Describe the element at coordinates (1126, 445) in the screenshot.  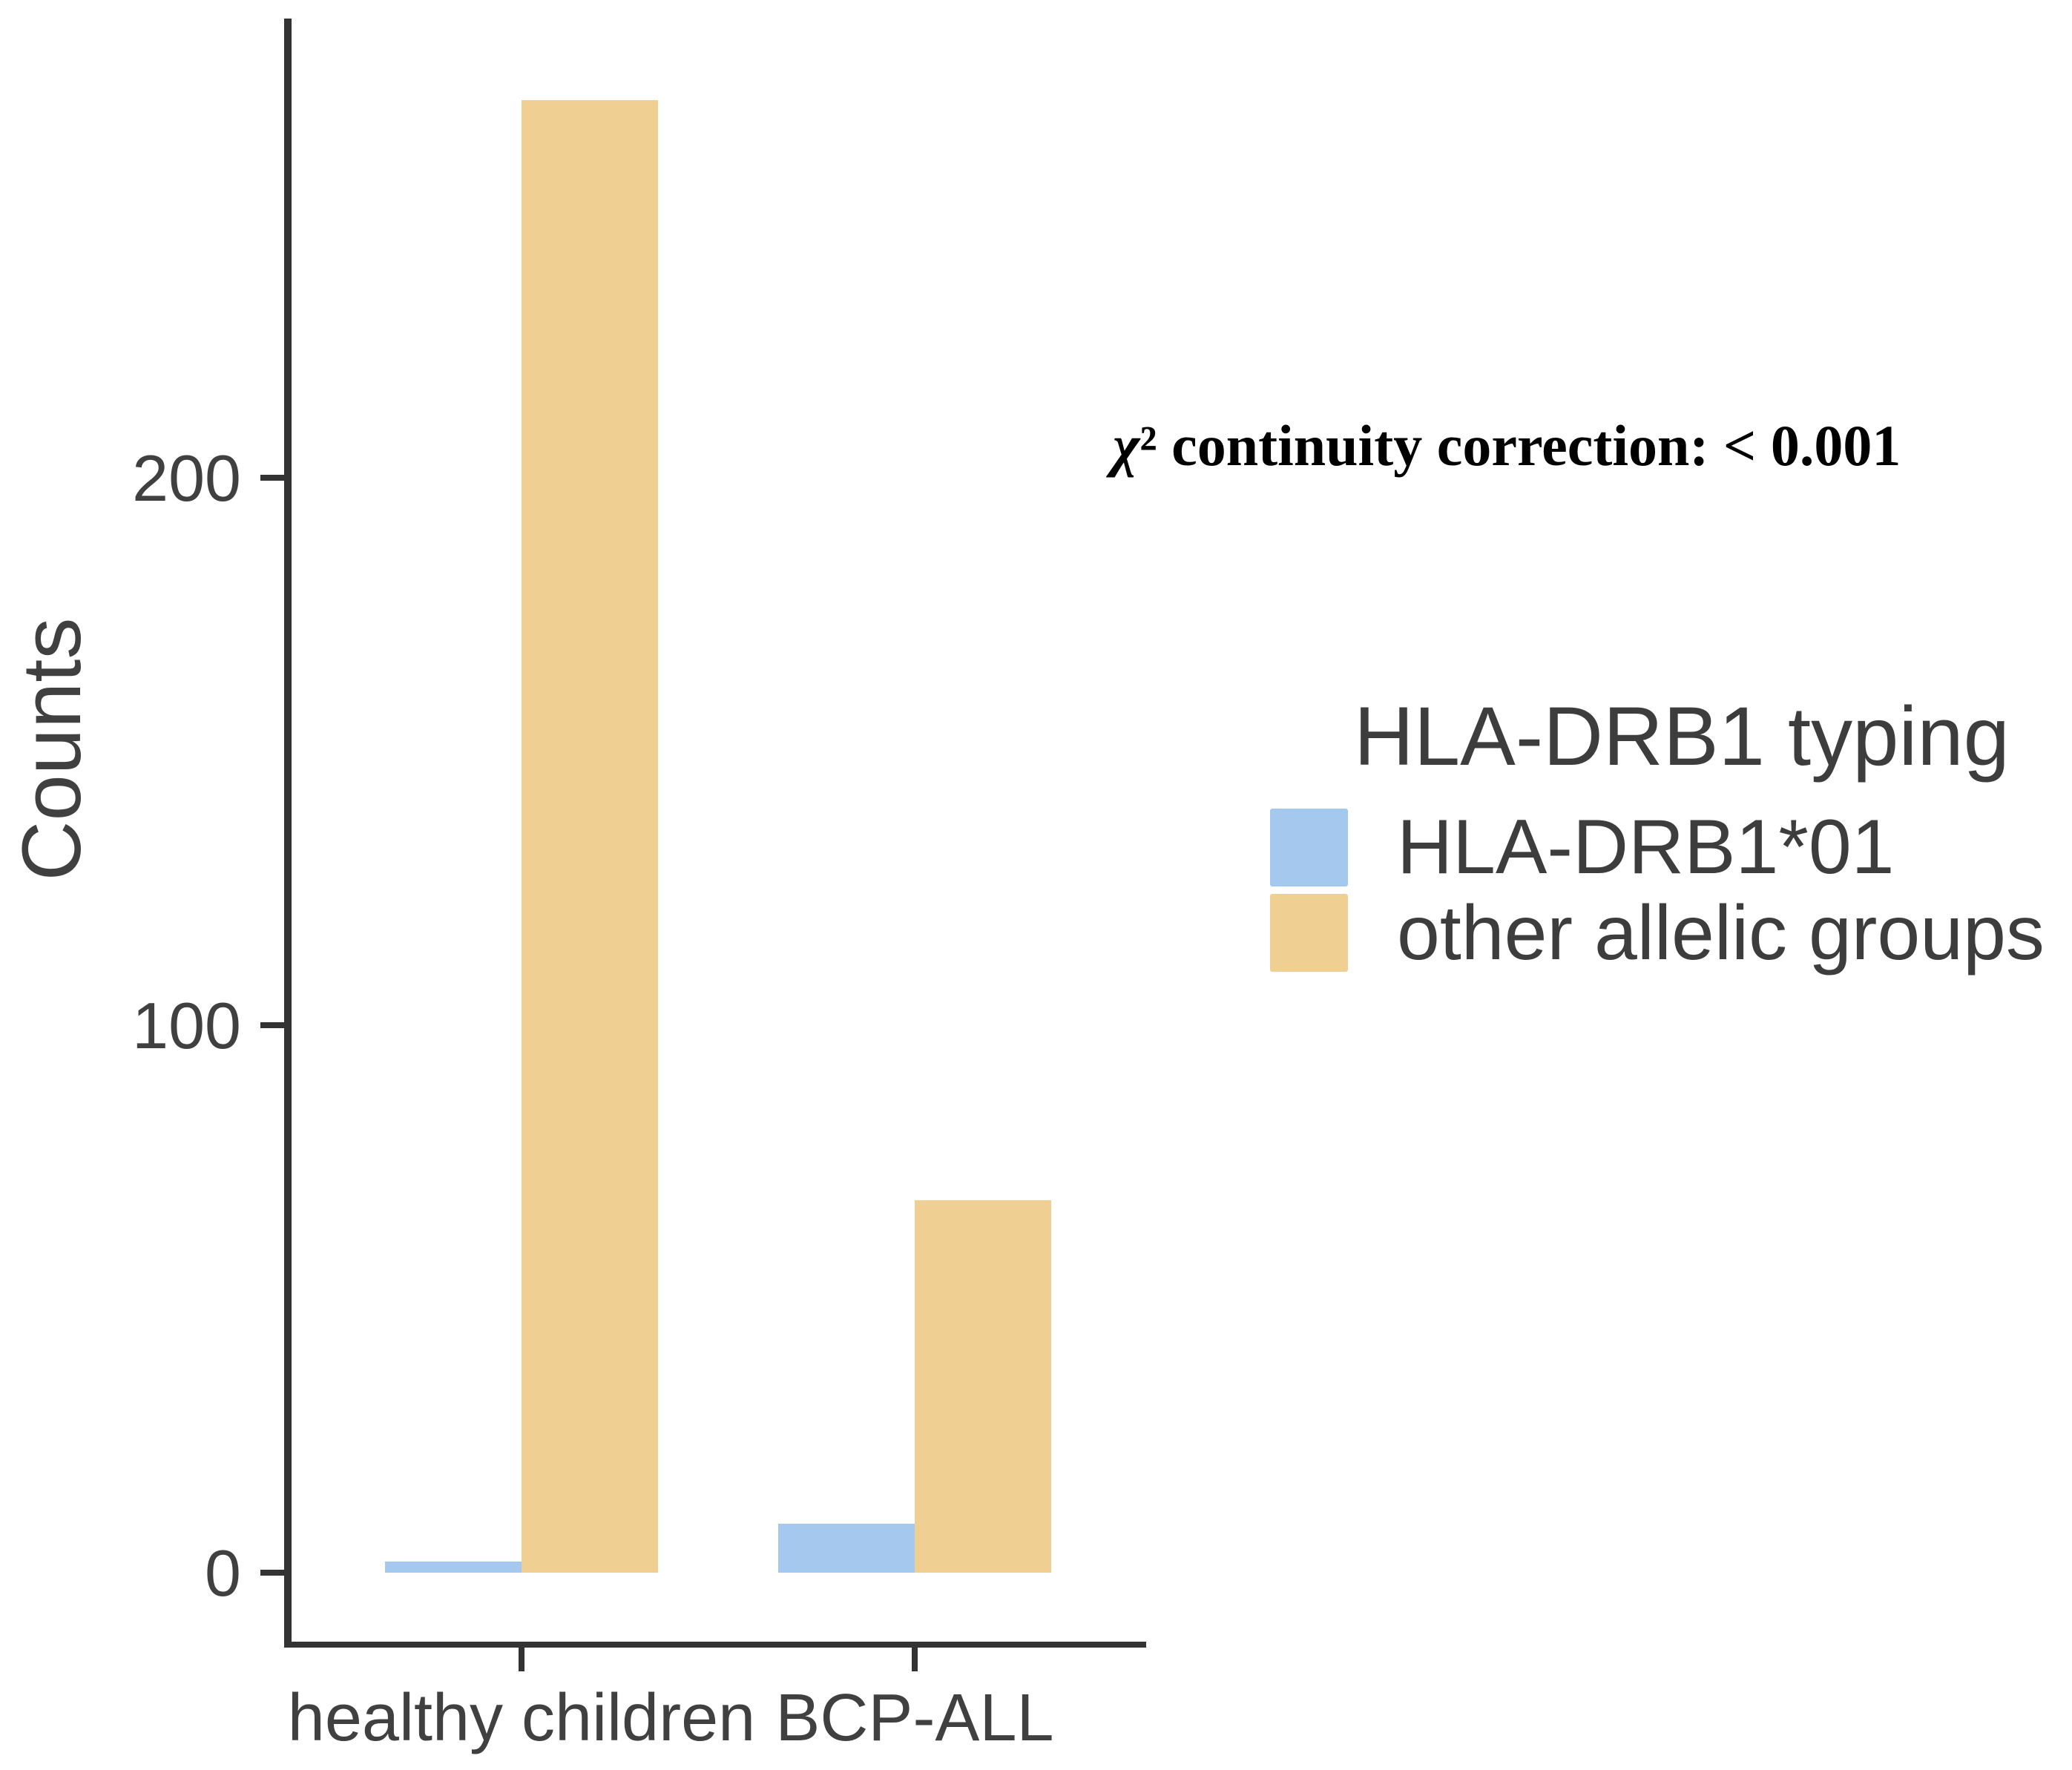
I see `chi-symbol: χ` at that location.